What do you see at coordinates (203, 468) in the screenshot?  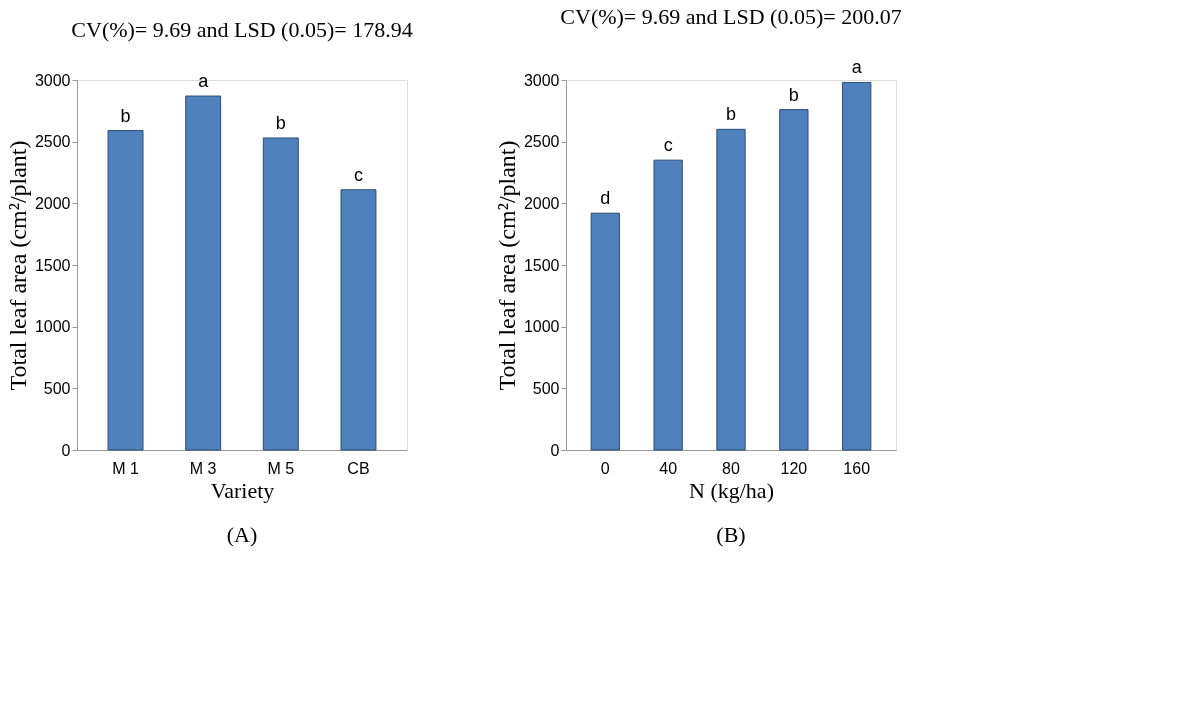 I see `x-tick-label: M 3` at bounding box center [203, 468].